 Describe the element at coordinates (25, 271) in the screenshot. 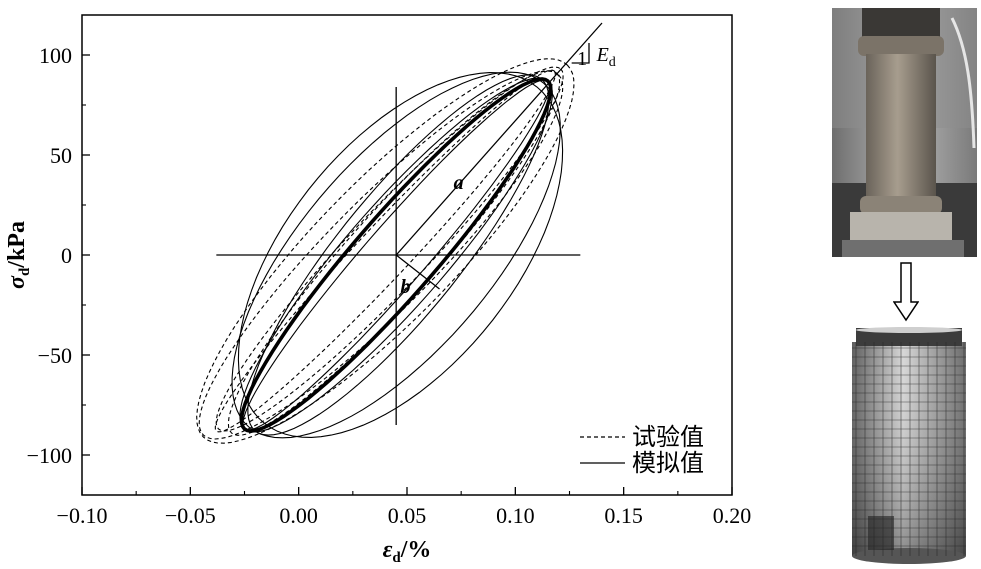

I see `y-axis-subscript: d` at that location.